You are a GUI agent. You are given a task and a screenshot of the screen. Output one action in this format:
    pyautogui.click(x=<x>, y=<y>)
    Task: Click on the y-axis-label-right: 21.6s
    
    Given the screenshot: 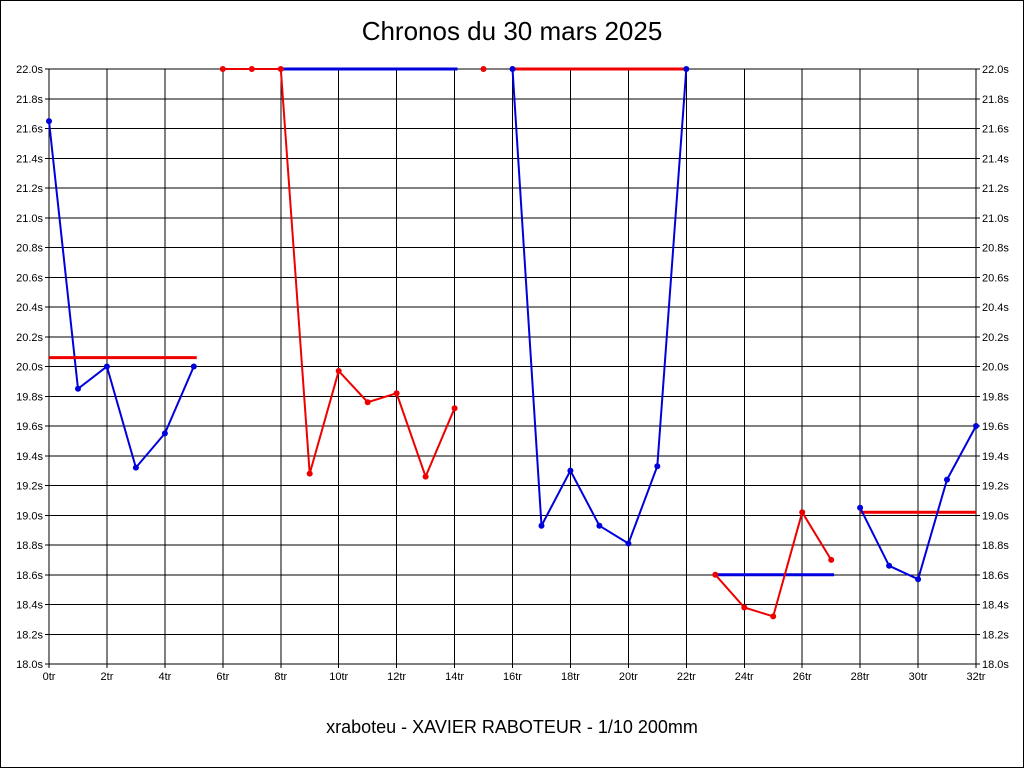 What is the action you would take?
    pyautogui.click(x=995, y=130)
    